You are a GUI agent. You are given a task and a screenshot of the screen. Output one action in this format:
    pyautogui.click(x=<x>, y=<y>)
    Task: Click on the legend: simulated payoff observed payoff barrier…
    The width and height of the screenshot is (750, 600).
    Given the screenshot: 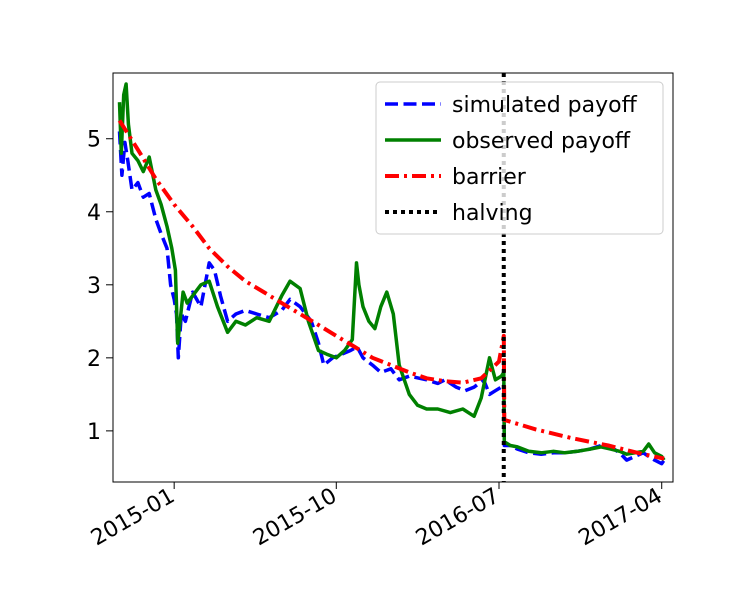 What is the action you would take?
    pyautogui.click(x=519, y=158)
    